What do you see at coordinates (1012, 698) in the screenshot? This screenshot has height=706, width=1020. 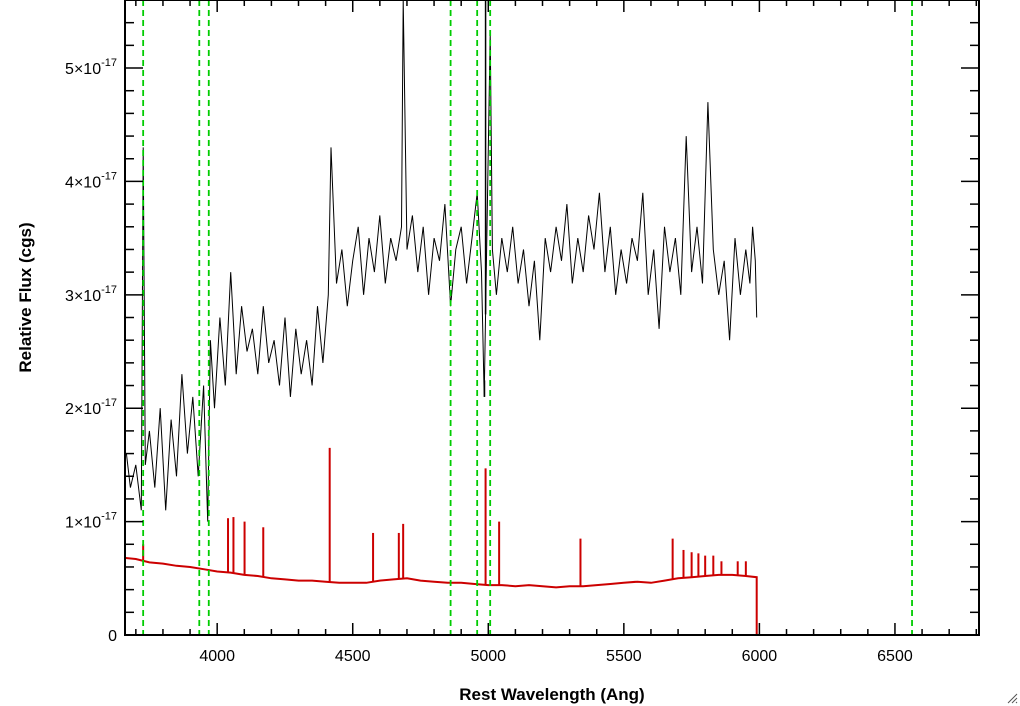 I see `resize-grip-icon` at bounding box center [1012, 698].